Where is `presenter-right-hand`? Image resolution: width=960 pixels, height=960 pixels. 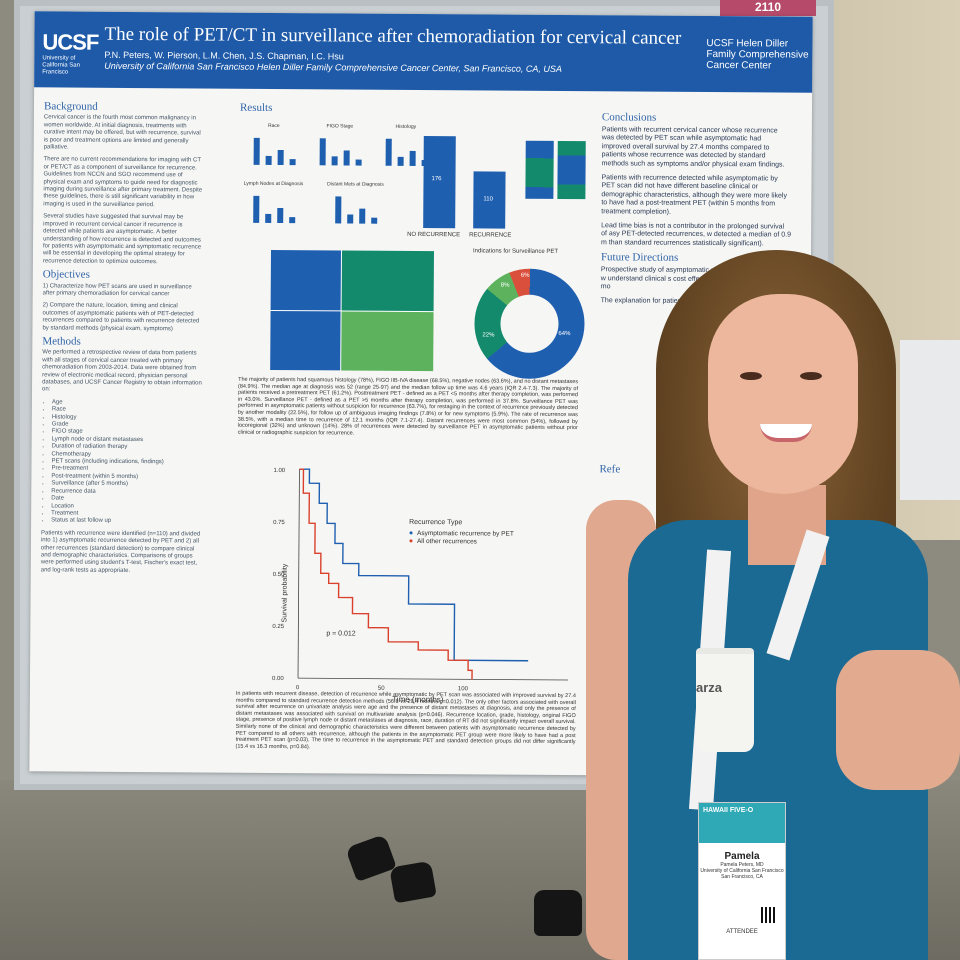
presenter-right-hand is located at coordinates (898, 720).